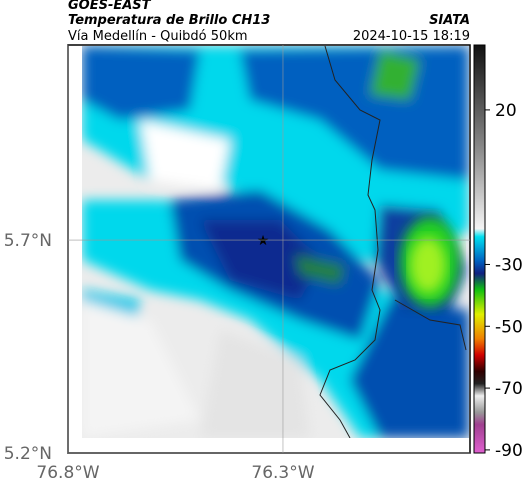 This screenshot has width=526, height=491. Describe the element at coordinates (449, 20) in the screenshot. I see `brand: SIATA` at that location.